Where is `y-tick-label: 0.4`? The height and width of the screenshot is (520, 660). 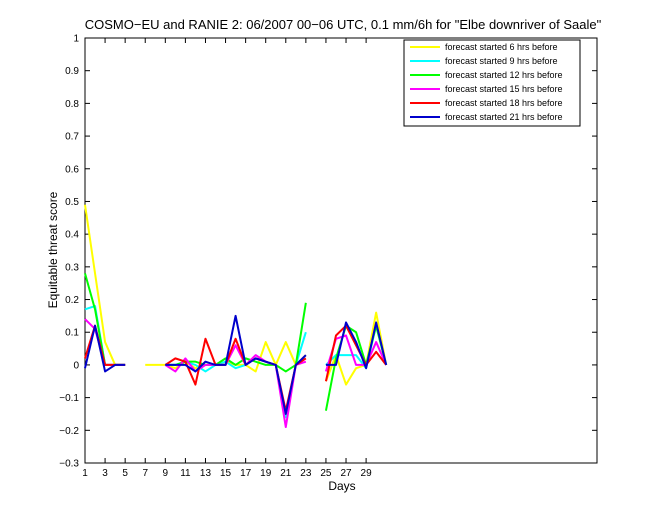 y-tick-label: 0.4 is located at coordinates (72, 235).